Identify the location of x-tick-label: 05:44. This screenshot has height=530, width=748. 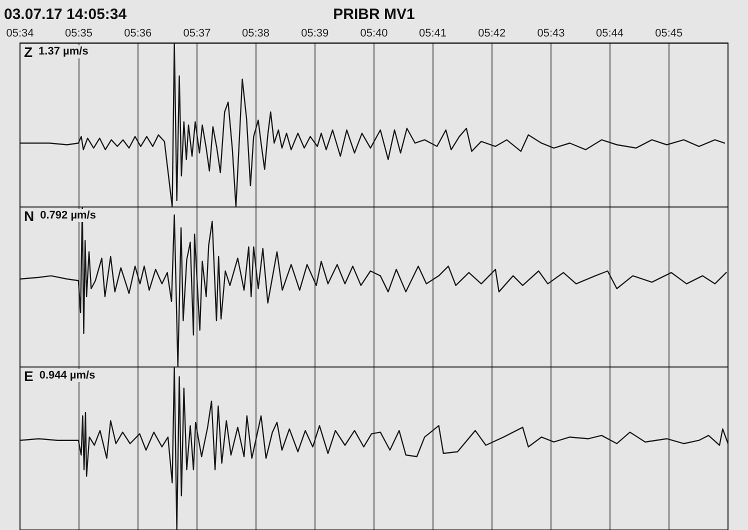
(610, 34).